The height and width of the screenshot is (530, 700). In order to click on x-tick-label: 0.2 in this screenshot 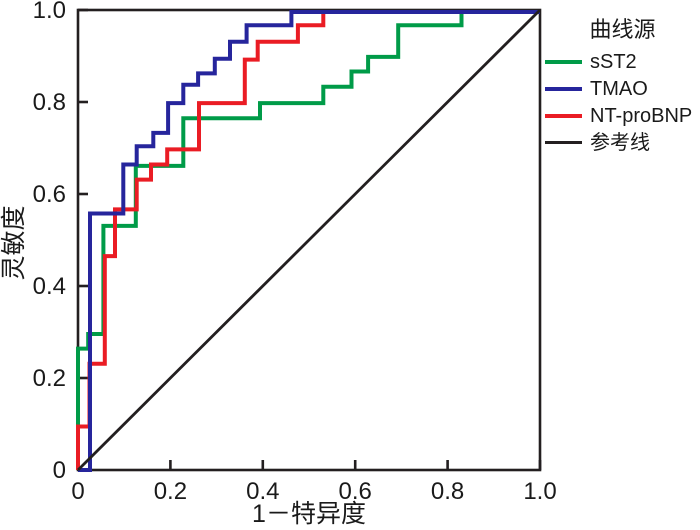, I will do `click(170, 491)`.